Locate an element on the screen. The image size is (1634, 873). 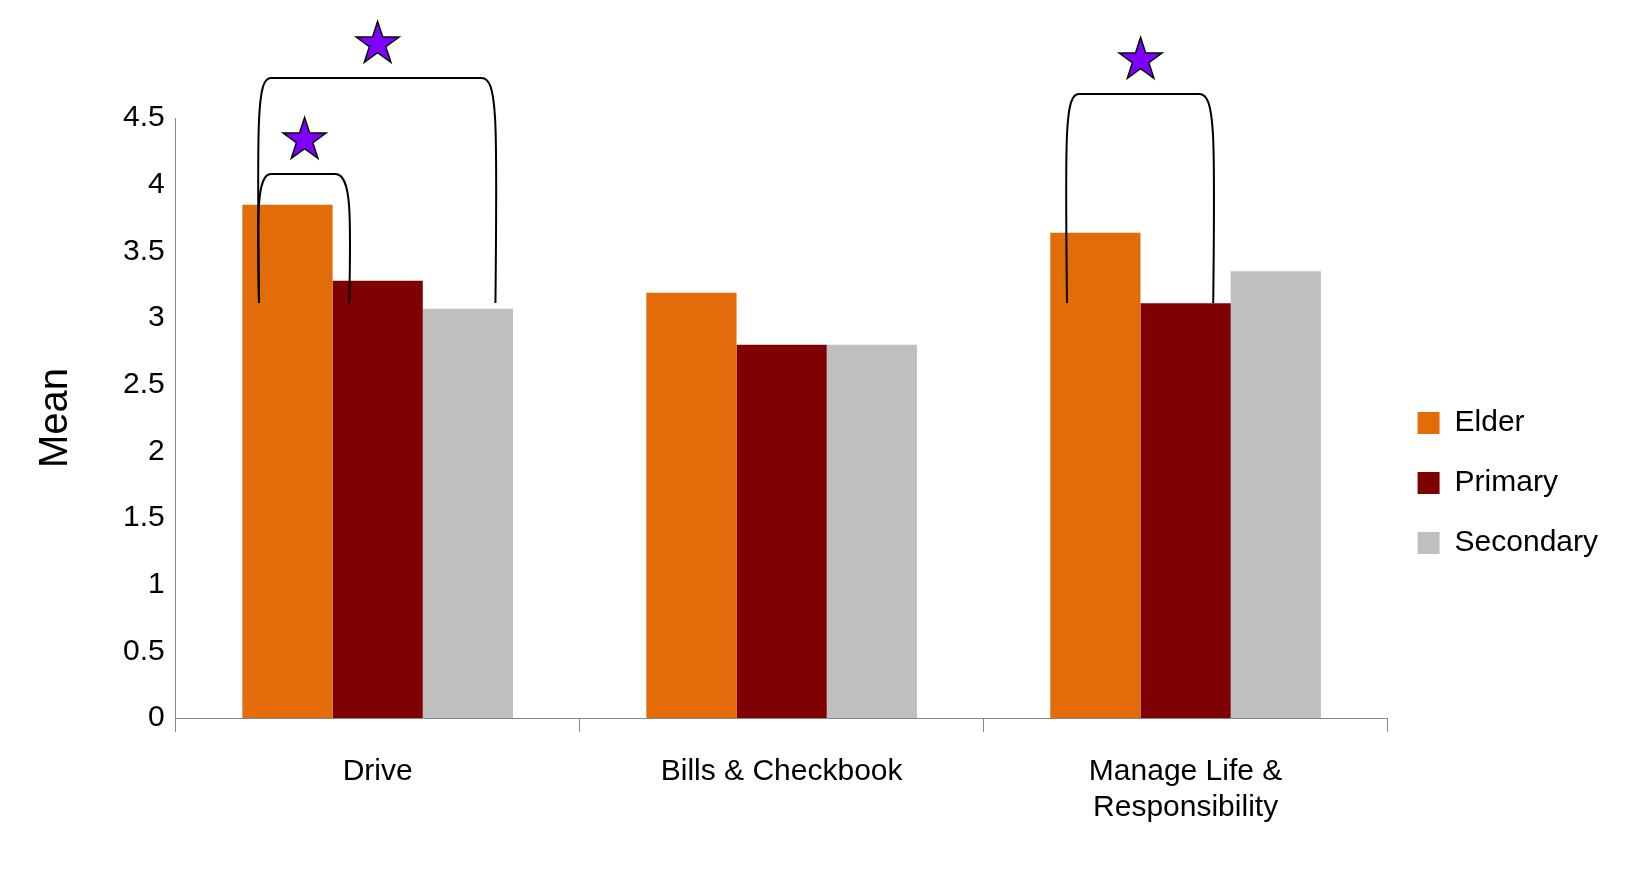
annotation: ★ is located at coordinates (304, 138).